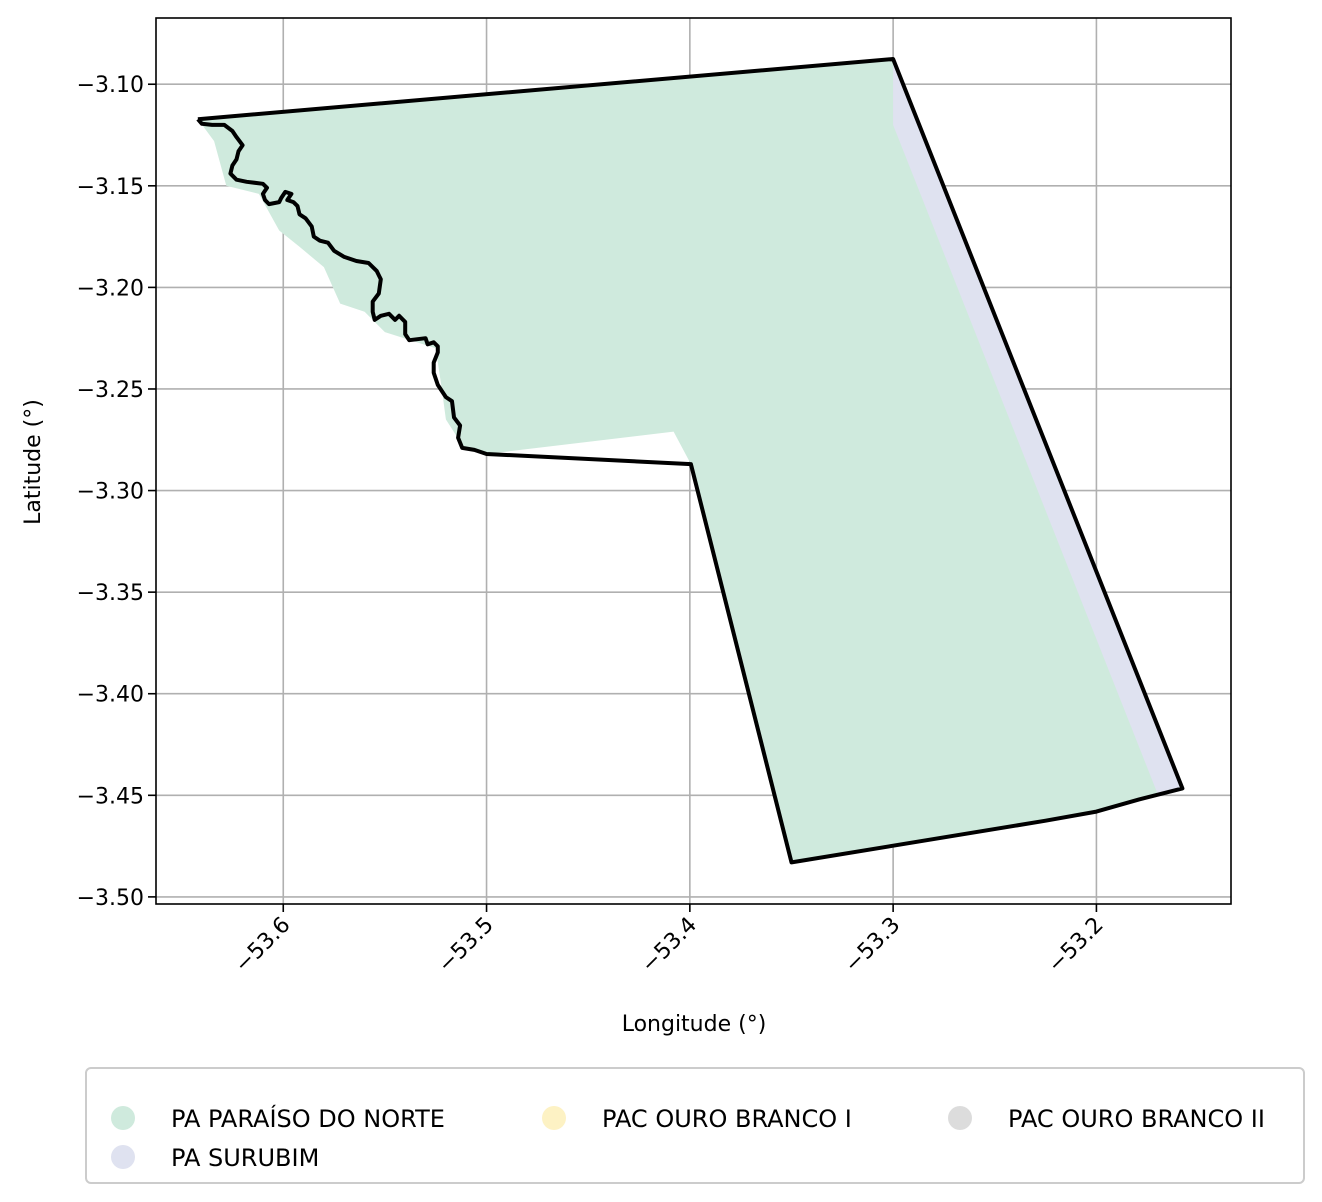 This screenshot has height=1202, width=1322. Describe the element at coordinates (110, 898) in the screenshot. I see `y-tick-label-8: −3.50` at that location.